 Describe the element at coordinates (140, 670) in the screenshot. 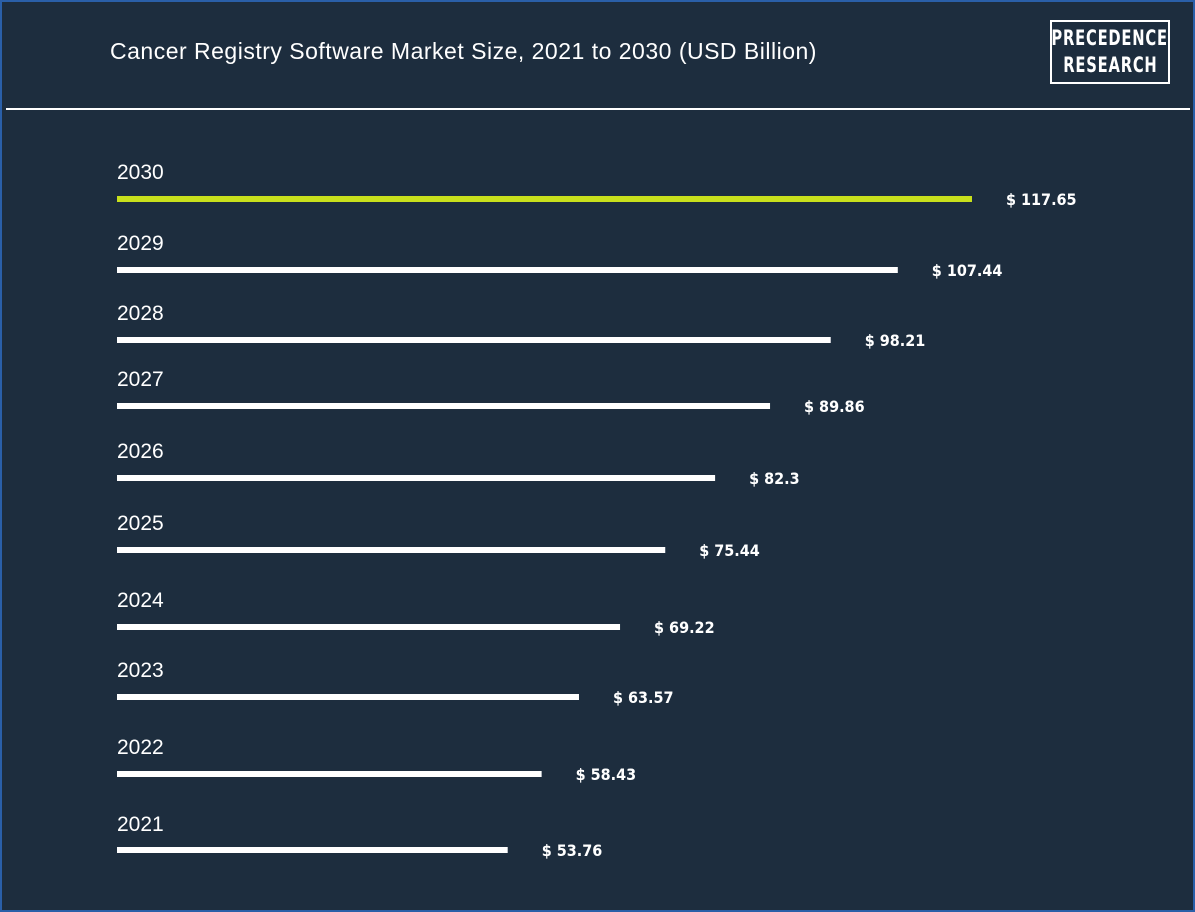

I see `category-label-2023: 2023` at that location.